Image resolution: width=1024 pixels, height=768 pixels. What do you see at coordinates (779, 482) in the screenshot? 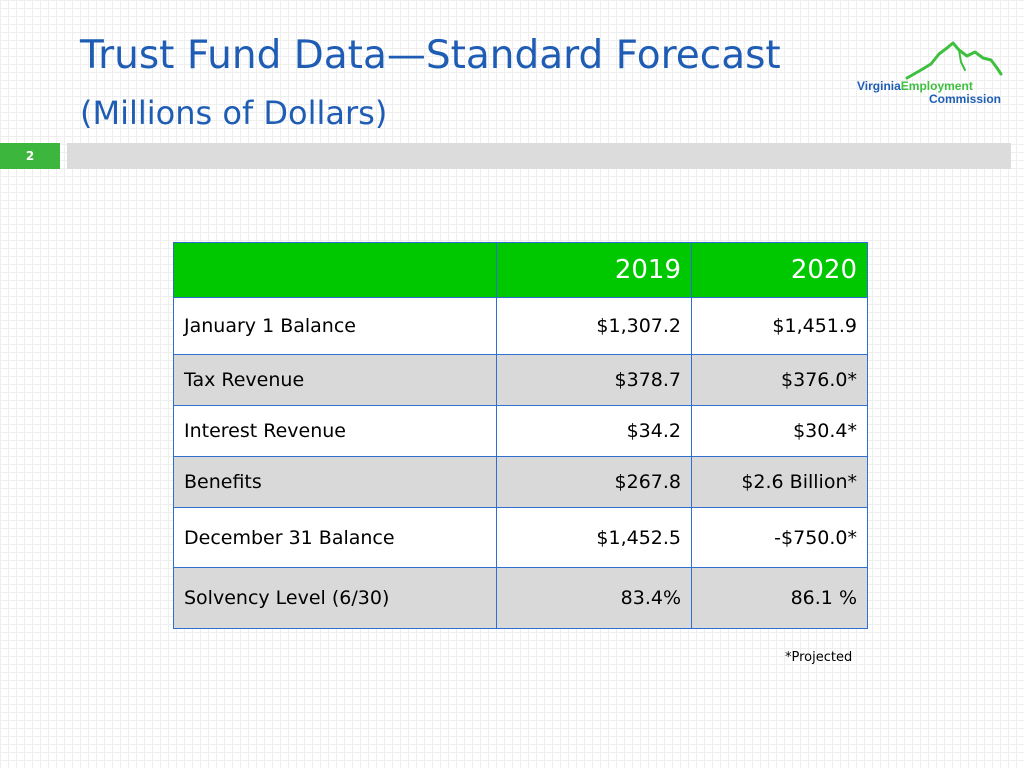
I see `value-2020: $2.6 Billion*` at bounding box center [779, 482].